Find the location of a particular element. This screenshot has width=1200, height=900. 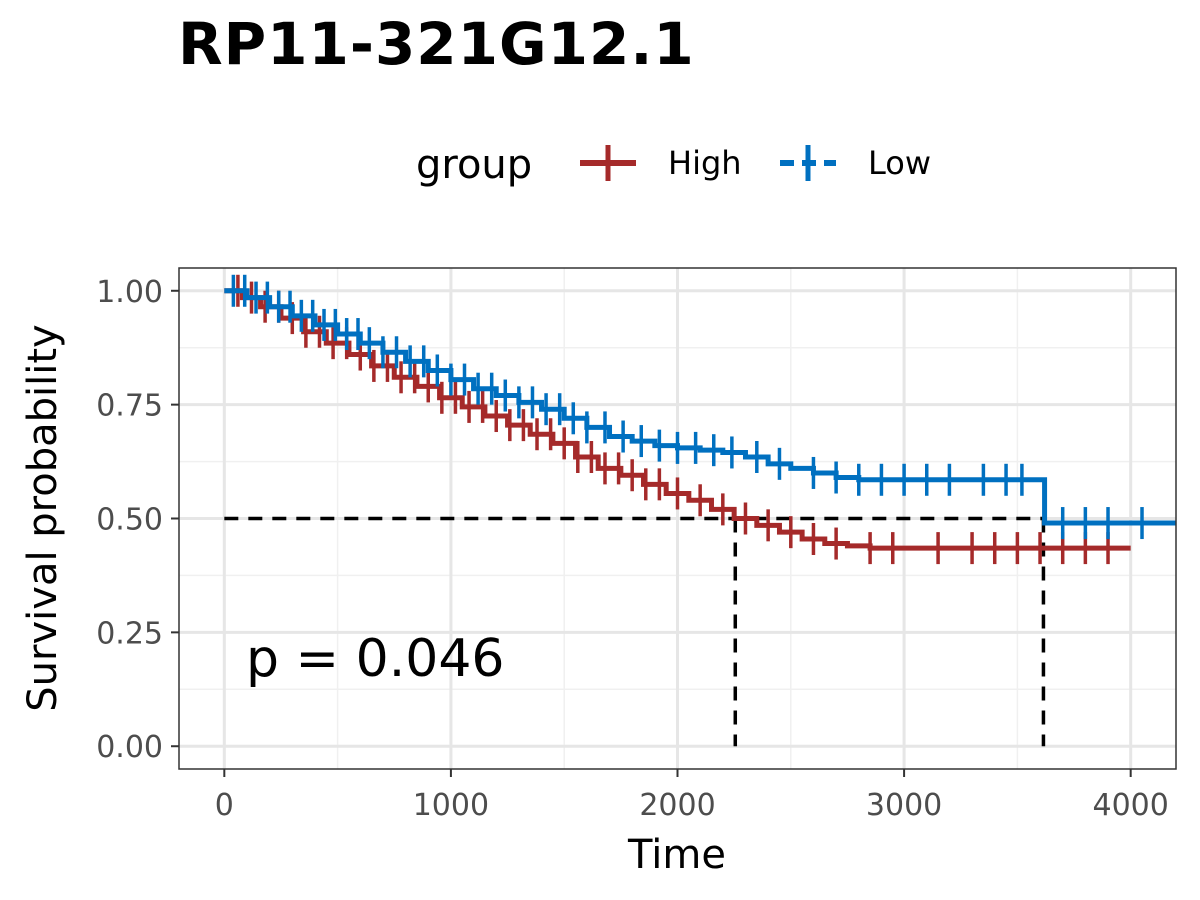

y-tick-label: 1.00 is located at coordinates (129, 292).